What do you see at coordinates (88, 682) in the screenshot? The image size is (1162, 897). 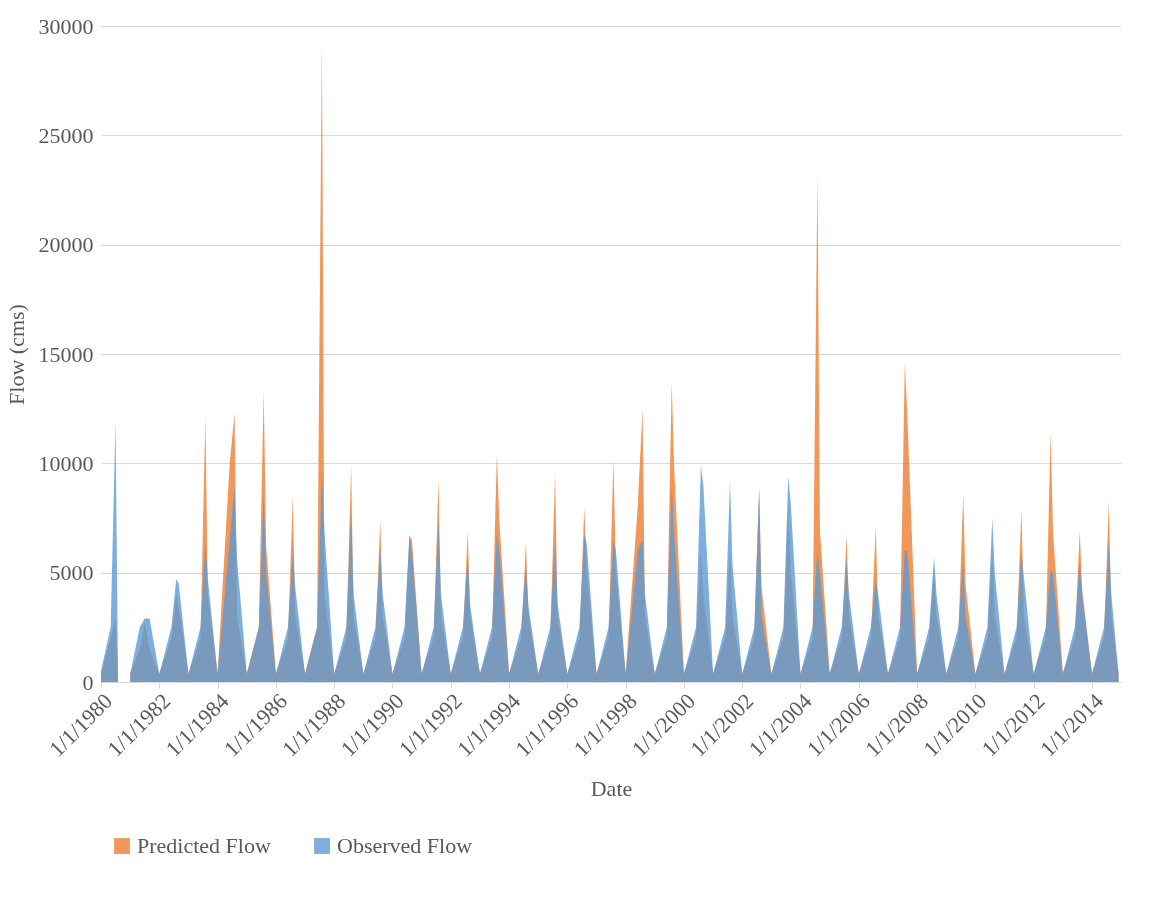 I see `y-tick-label: 0` at bounding box center [88, 682].